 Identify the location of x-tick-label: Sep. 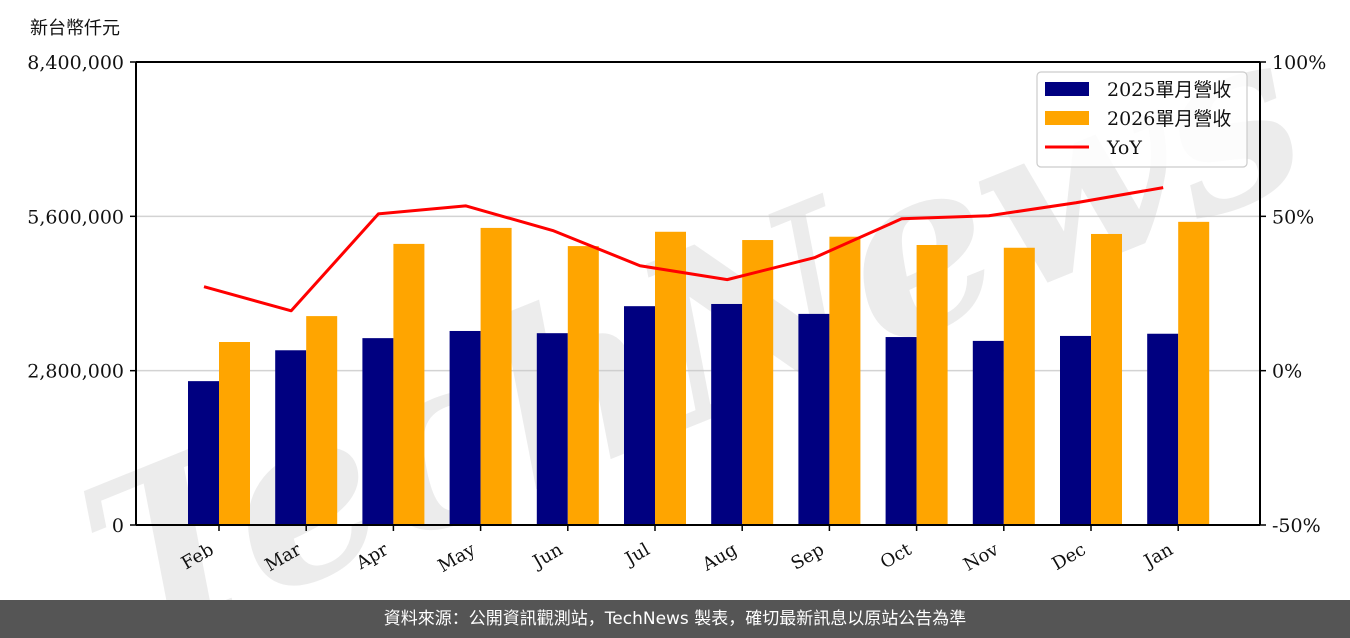
(808, 556).